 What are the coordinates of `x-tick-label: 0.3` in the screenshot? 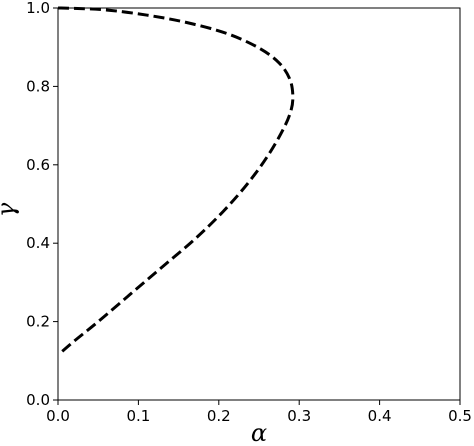 It's located at (299, 416).